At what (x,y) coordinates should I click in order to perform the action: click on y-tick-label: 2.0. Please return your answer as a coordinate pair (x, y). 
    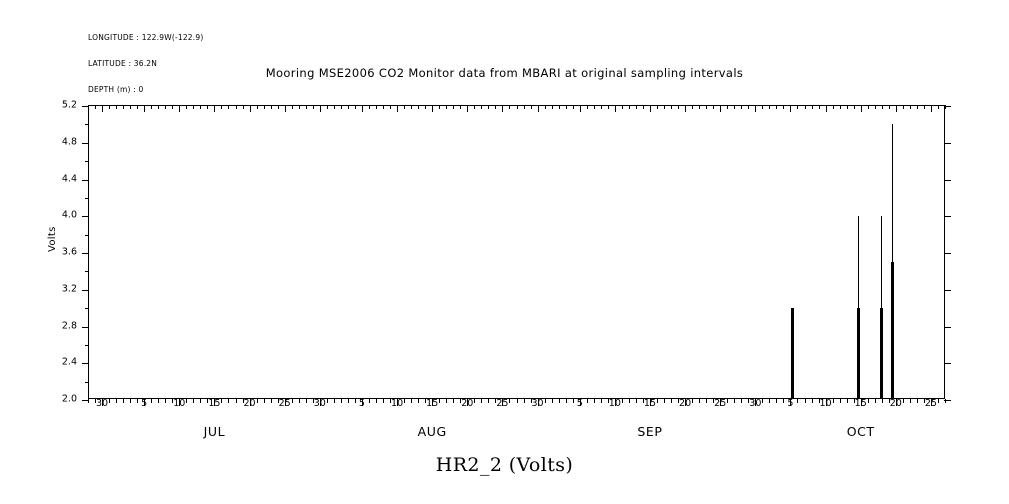
    Looking at the image, I should click on (69, 399).